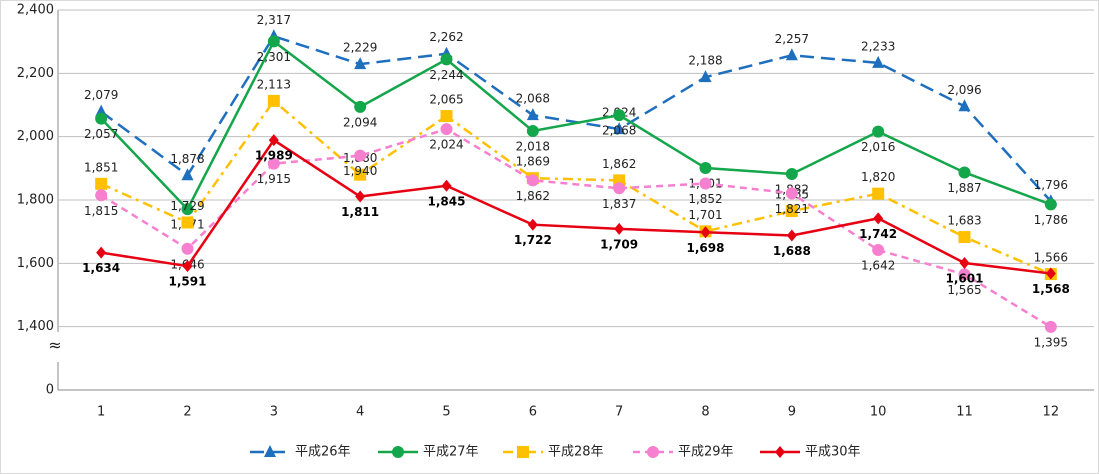 This screenshot has height=474, width=1099. Describe the element at coordinates (533, 412) in the screenshot. I see `x-tick-label: 6` at that location.